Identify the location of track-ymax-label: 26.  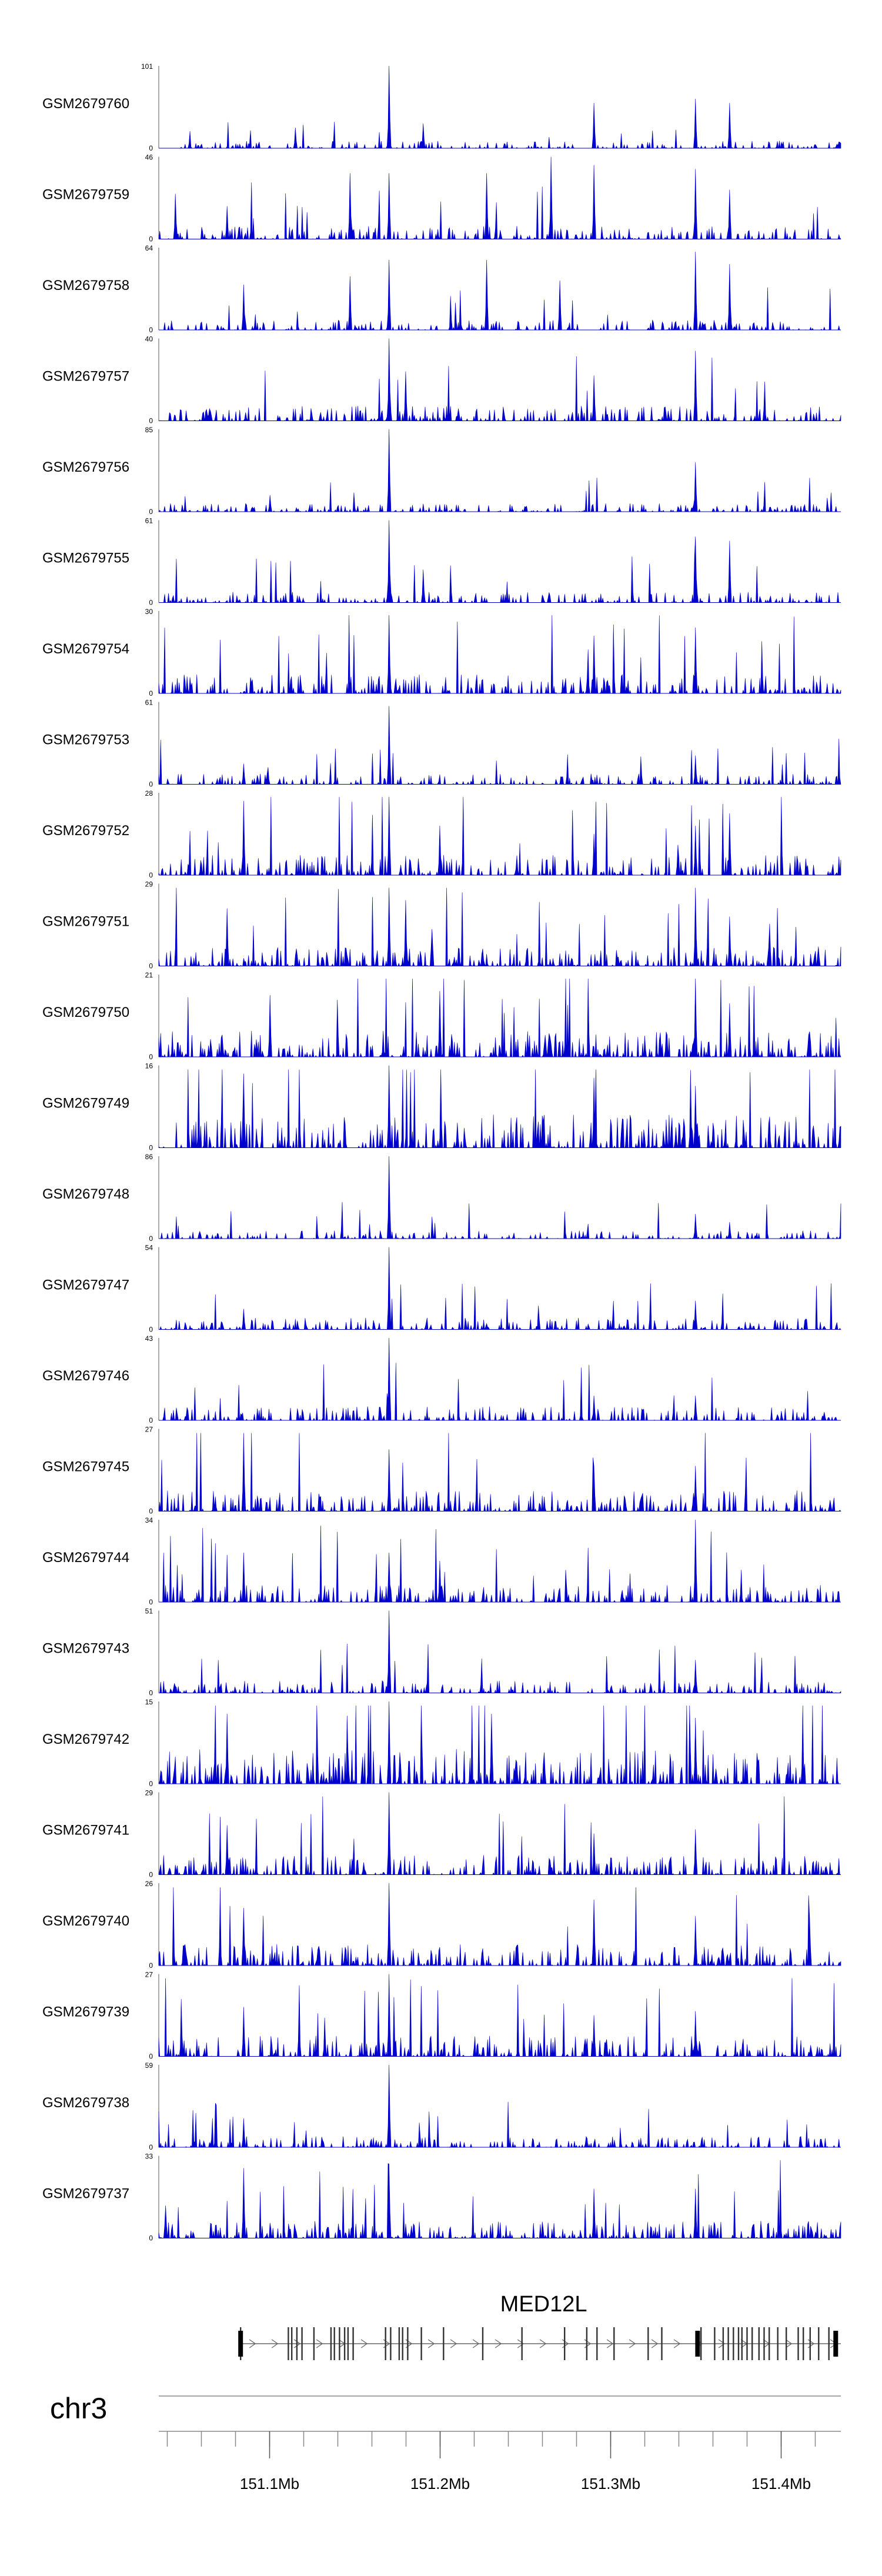
(149, 1884).